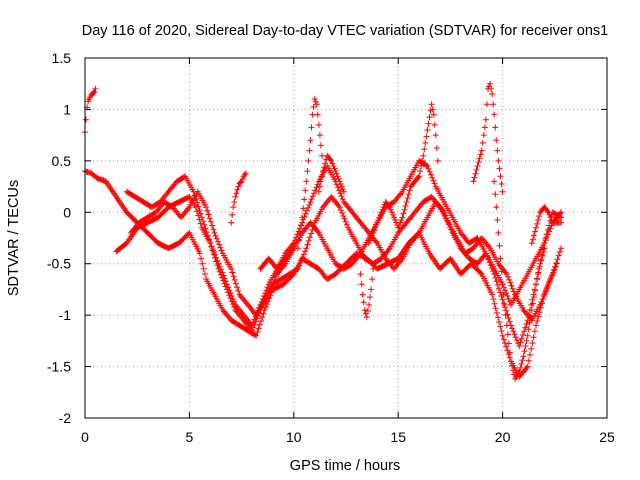 This screenshot has height=480, width=640. What do you see at coordinates (190, 437) in the screenshot?
I see `x-tick-label: 5` at bounding box center [190, 437].